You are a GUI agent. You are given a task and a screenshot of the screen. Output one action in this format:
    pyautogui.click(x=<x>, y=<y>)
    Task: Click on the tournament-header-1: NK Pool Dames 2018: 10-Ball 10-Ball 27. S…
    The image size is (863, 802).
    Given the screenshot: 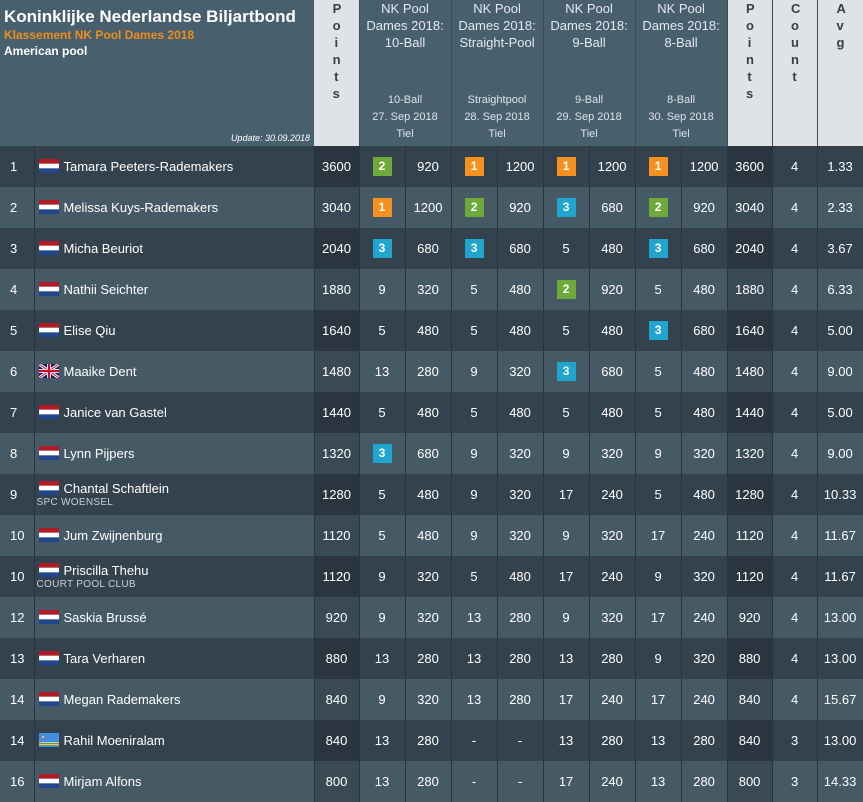 What is the action you would take?
    pyautogui.click(x=405, y=73)
    